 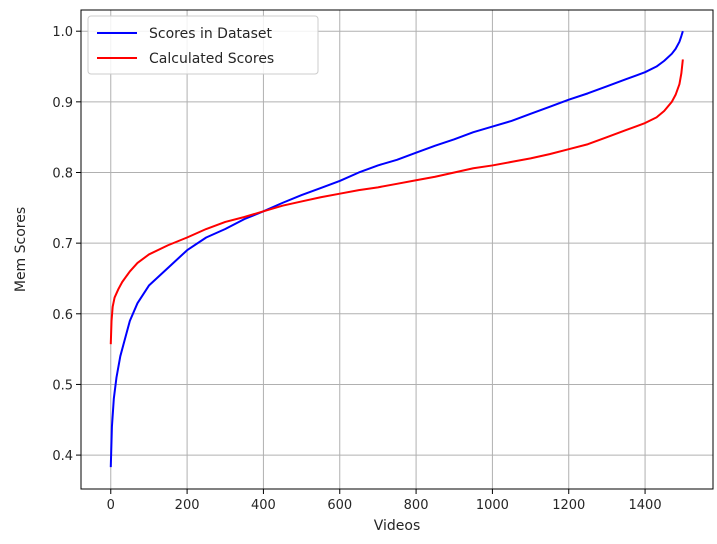 I want to click on x-tick-label: 600, so click(x=339, y=505).